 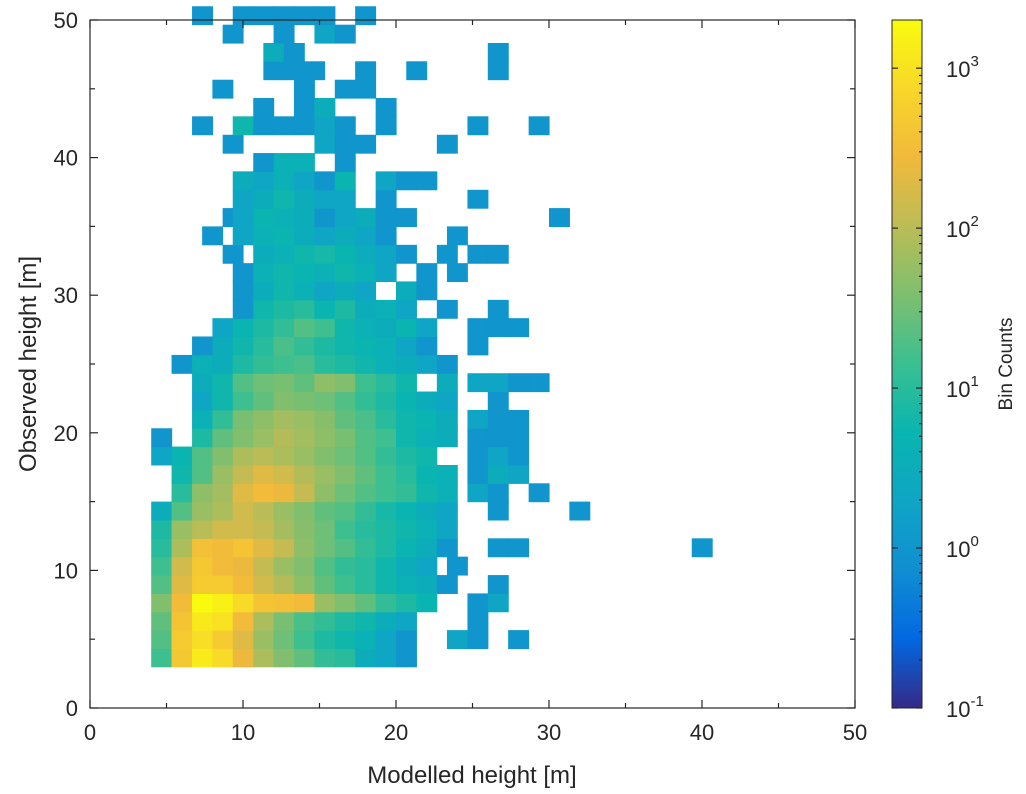 I want to click on colorbar-ticks: 10⁻¹ 10⁰ 10¹ 10² 10³, so click(x=938, y=370).